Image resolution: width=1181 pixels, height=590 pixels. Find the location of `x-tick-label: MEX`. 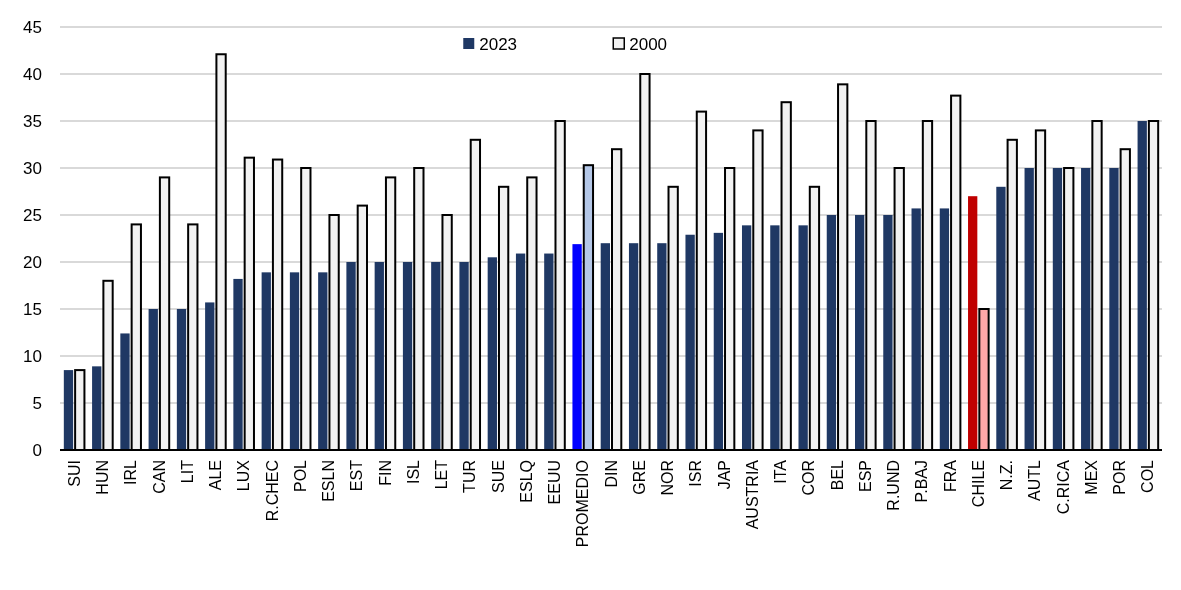

x-tick-label: MEX is located at coordinates (1091, 477).